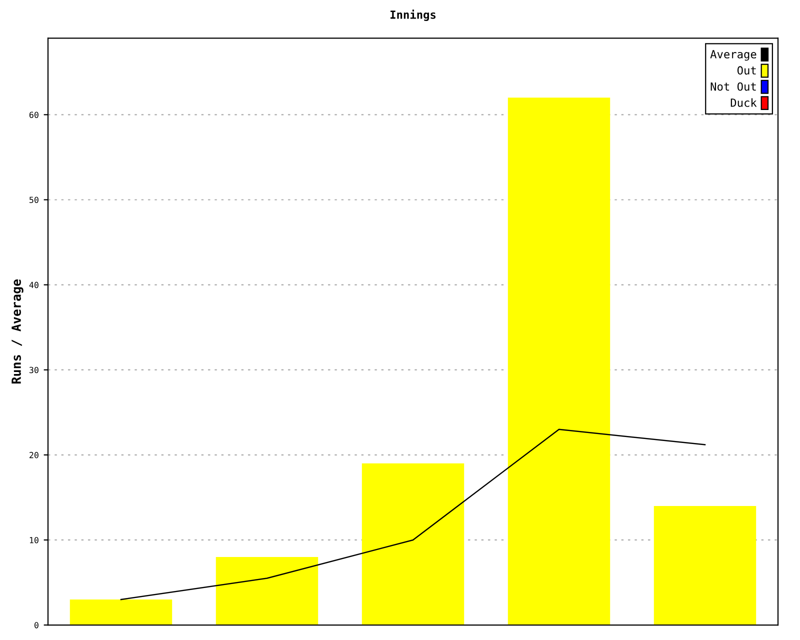 This screenshot has height=640, width=800. Describe the element at coordinates (733, 86) in the screenshot. I see `legend-label: Not Out` at that location.